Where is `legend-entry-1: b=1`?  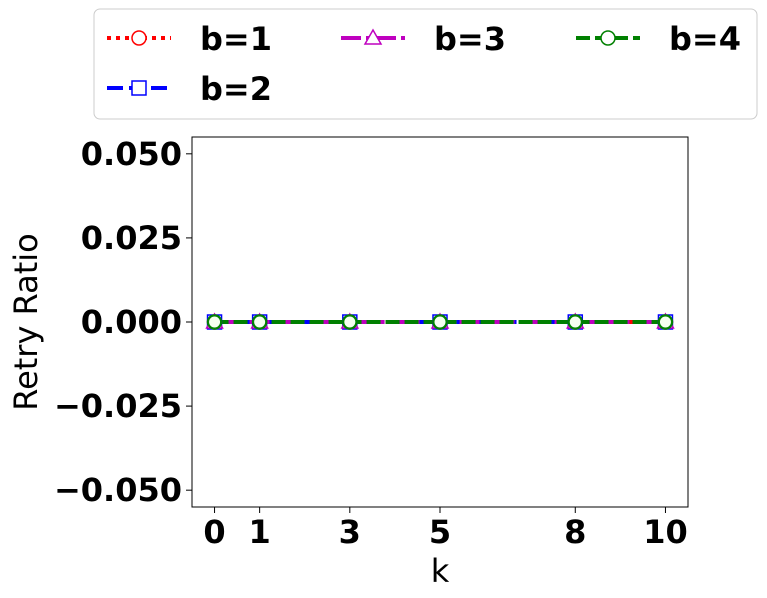 legend-entry-1: b=1 is located at coordinates (189, 39).